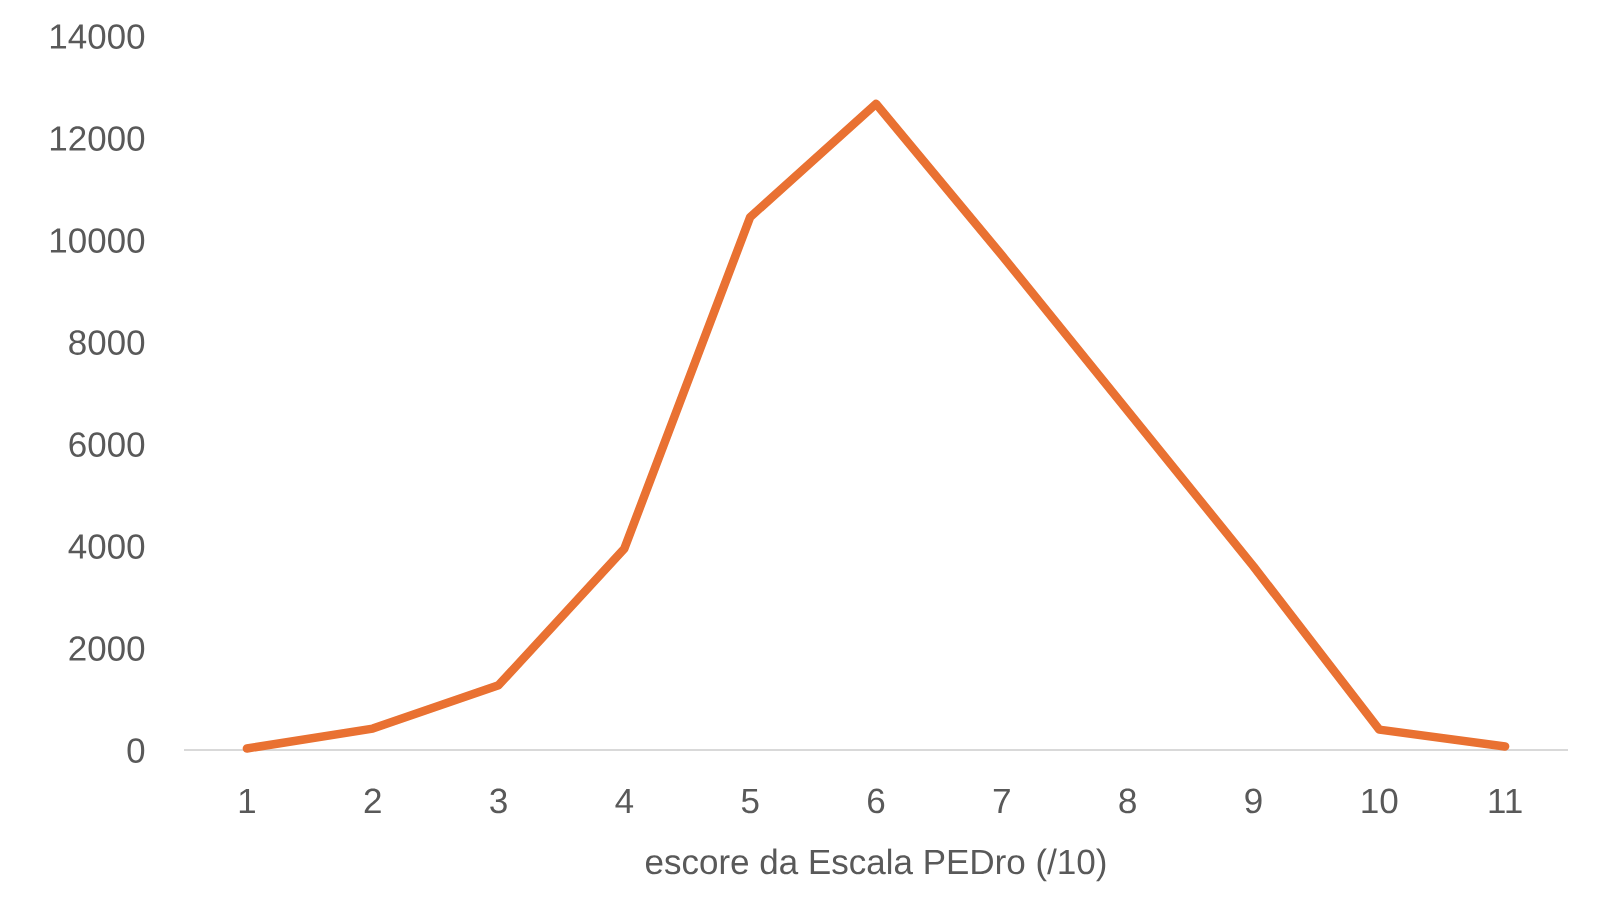 This screenshot has height=900, width=1600. What do you see at coordinates (106, 546) in the screenshot?
I see `y-tick-label: 4000` at bounding box center [106, 546].